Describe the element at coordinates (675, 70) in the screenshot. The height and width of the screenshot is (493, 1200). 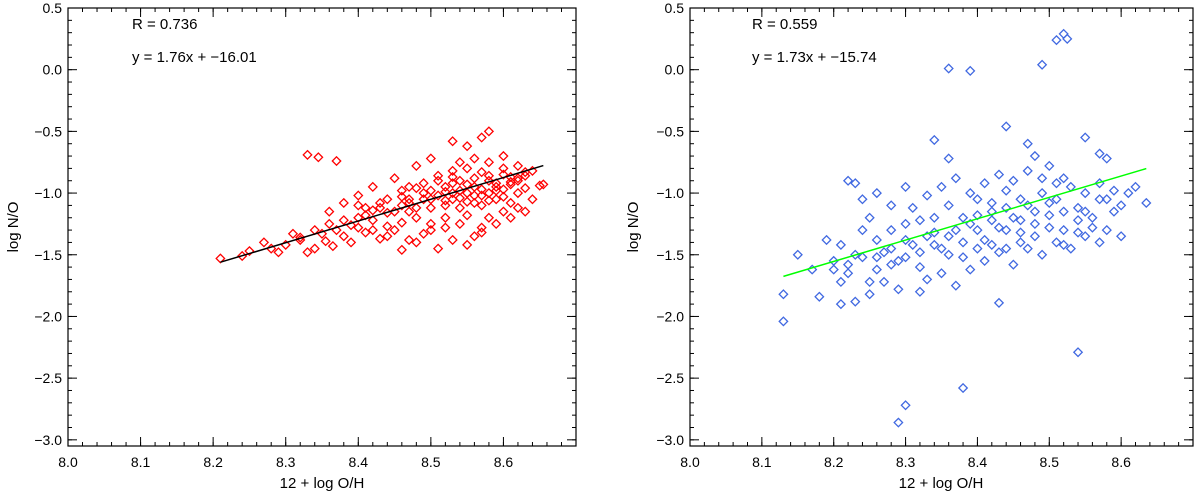
I see `right-y-tick-label: 0.0` at that location.